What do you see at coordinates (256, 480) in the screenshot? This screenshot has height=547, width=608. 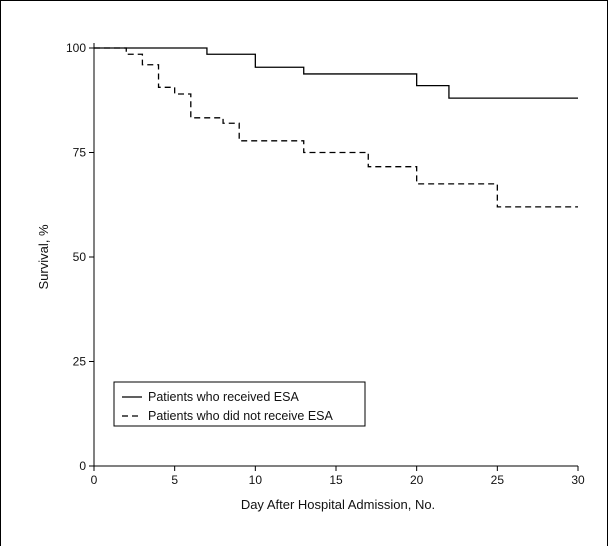 I see `x-tick-label: 10` at bounding box center [256, 480].